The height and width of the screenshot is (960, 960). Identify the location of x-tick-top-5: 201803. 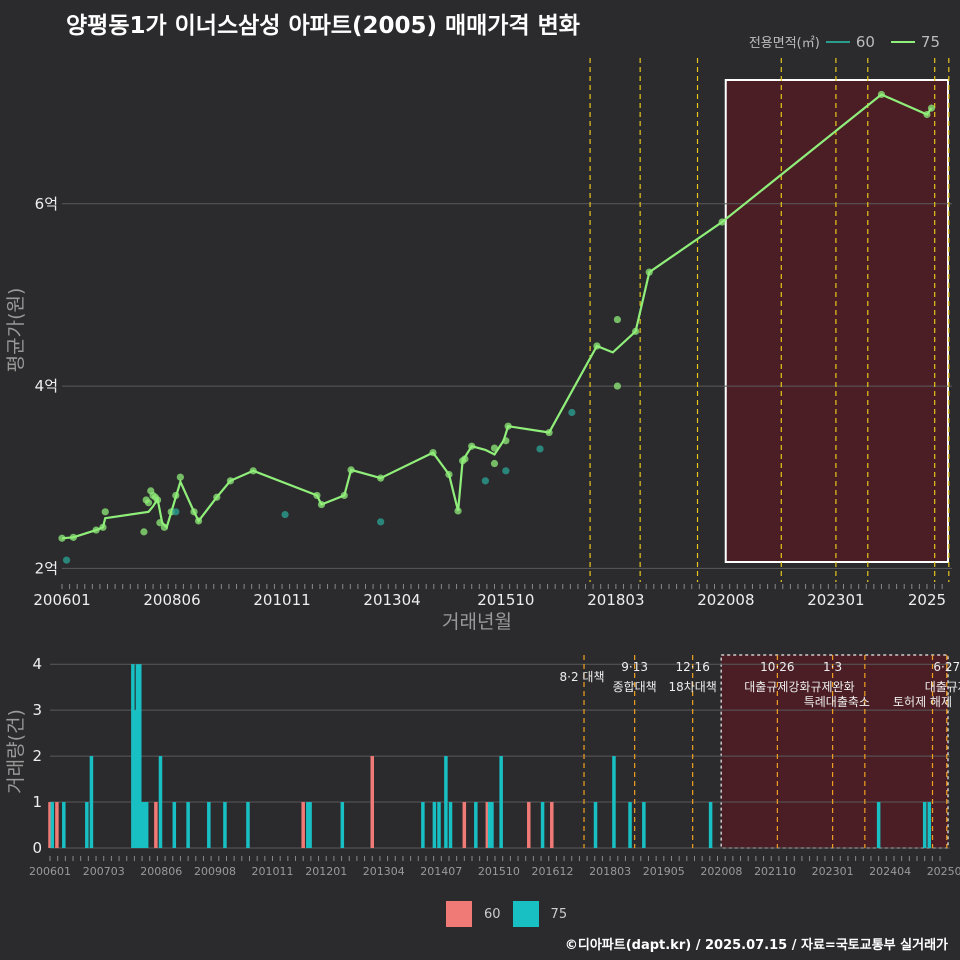
(615, 600).